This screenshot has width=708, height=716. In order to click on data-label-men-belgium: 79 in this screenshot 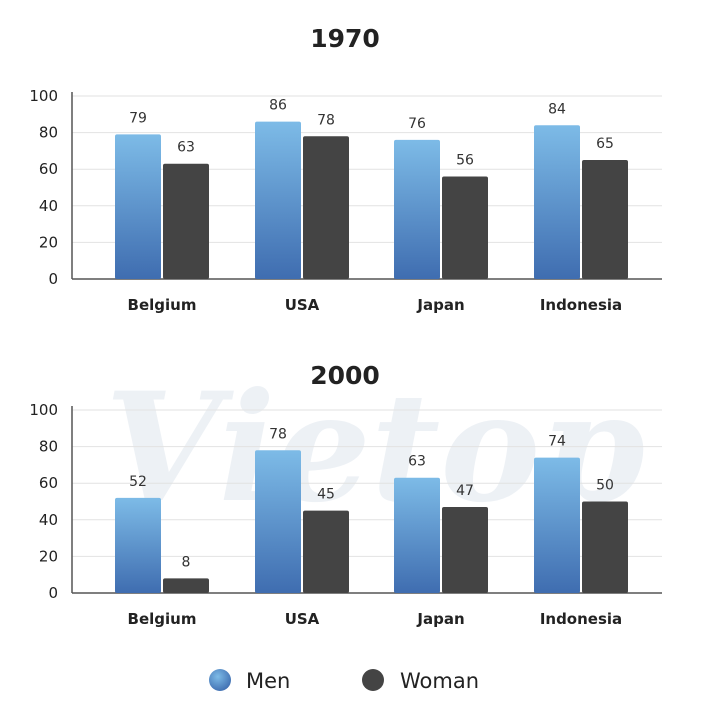, I will do `click(138, 118)`.